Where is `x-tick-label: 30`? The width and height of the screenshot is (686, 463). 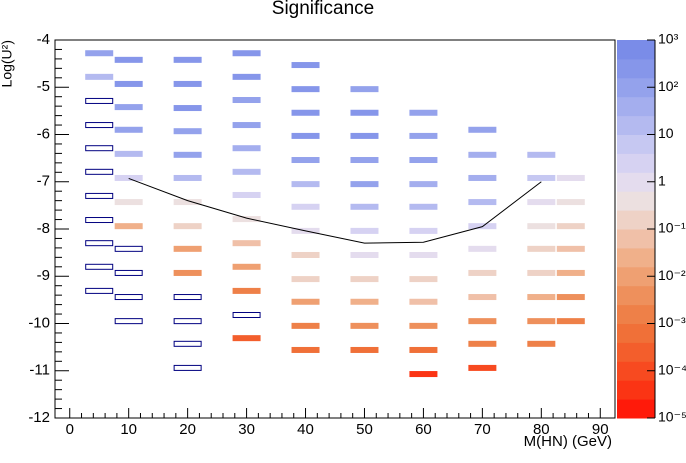 x-tick-label: 30 is located at coordinates (246, 429).